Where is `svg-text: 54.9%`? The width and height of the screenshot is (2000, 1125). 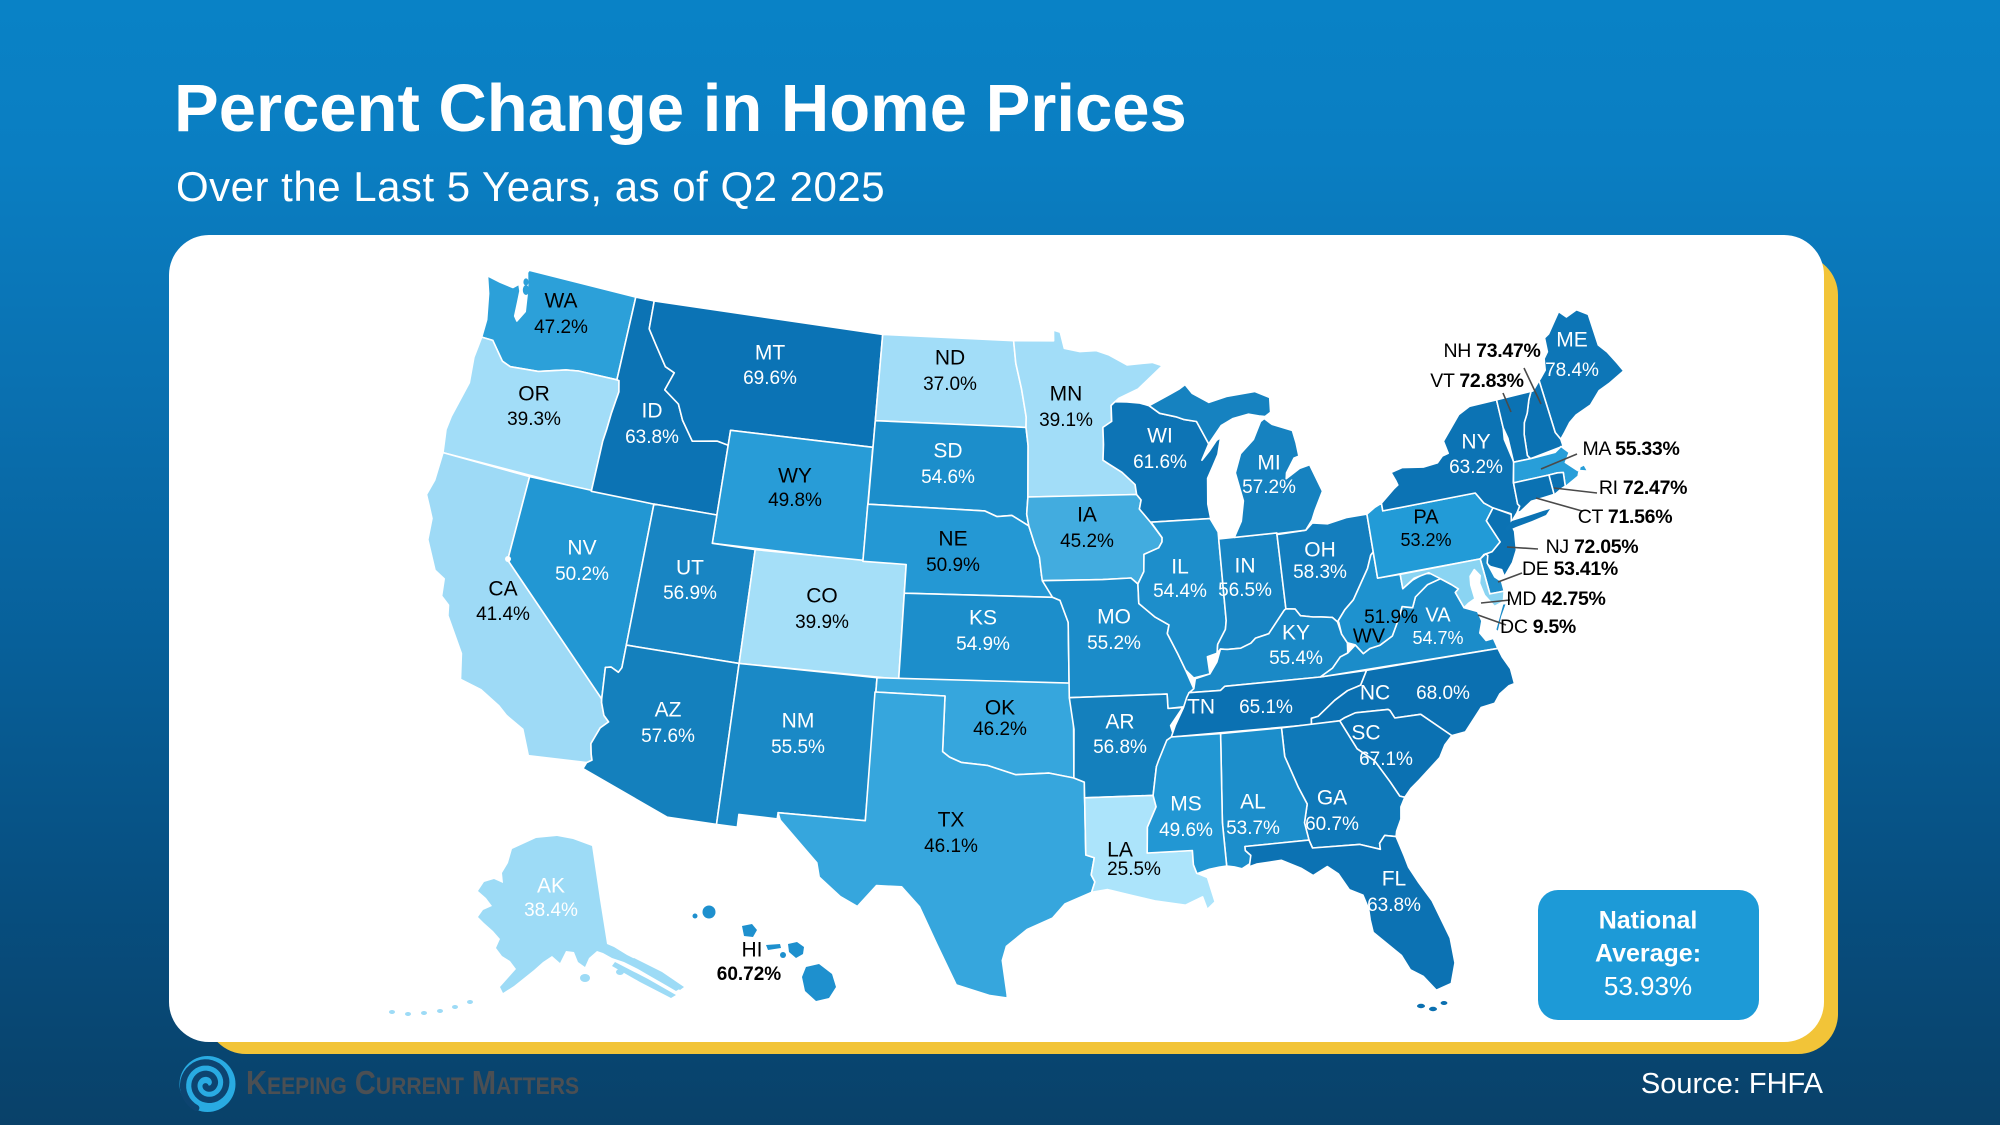
svg-text: 54.9% is located at coordinates (983, 644).